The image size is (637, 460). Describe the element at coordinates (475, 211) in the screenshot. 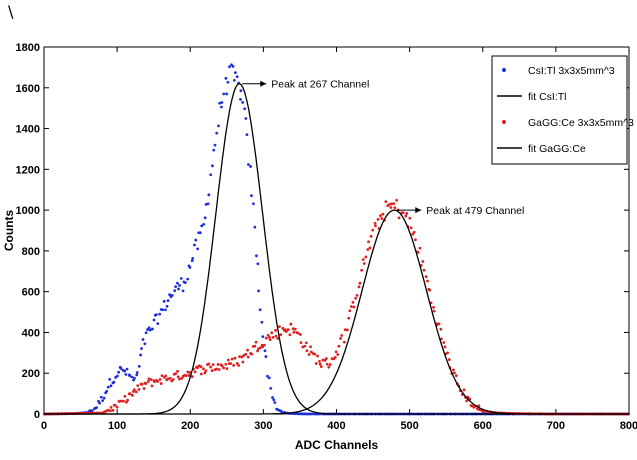

I see `annotation-peak-1: Peak at 479 Channel` at that location.